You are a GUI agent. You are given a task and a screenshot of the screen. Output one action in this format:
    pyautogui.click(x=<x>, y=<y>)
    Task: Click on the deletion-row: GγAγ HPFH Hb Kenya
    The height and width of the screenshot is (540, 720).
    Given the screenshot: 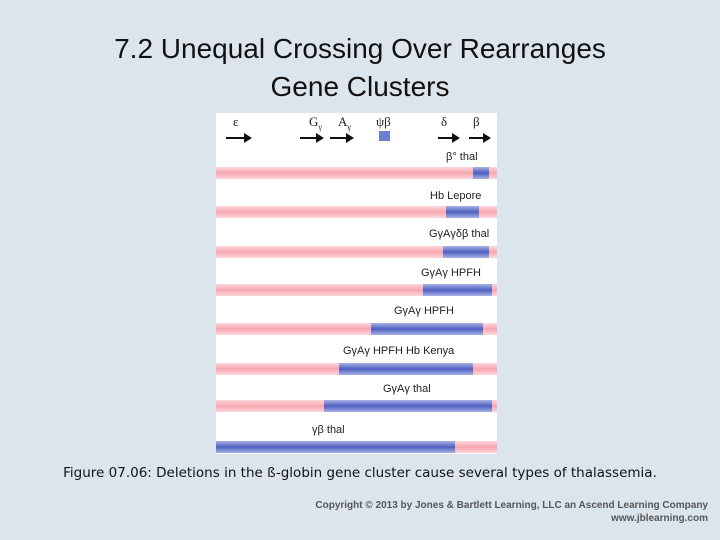 What is the action you would take?
    pyautogui.click(x=356, y=359)
    